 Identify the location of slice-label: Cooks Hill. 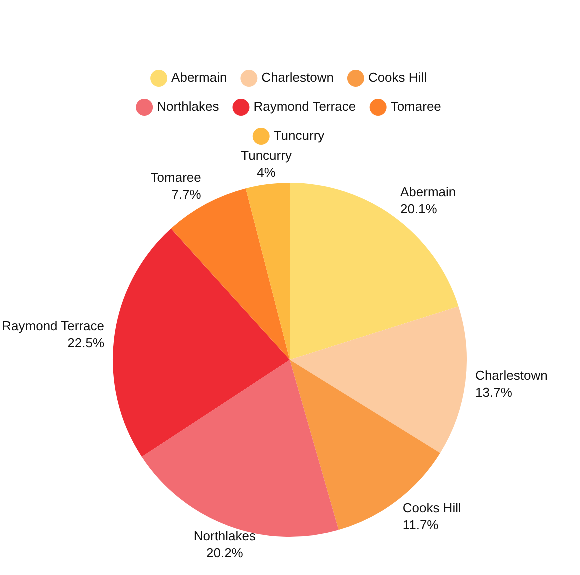
(432, 508).